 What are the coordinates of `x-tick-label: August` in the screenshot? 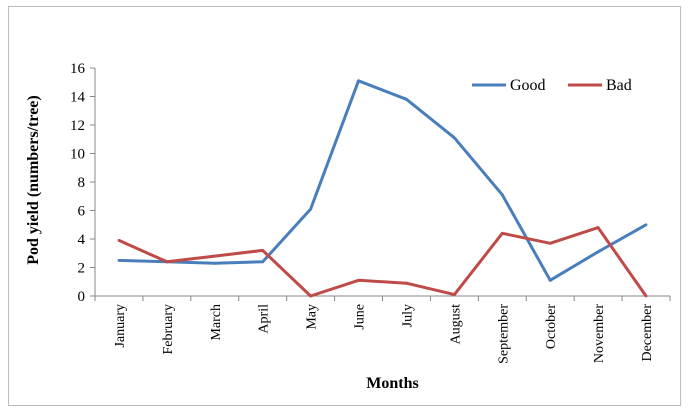 It's located at (455, 324).